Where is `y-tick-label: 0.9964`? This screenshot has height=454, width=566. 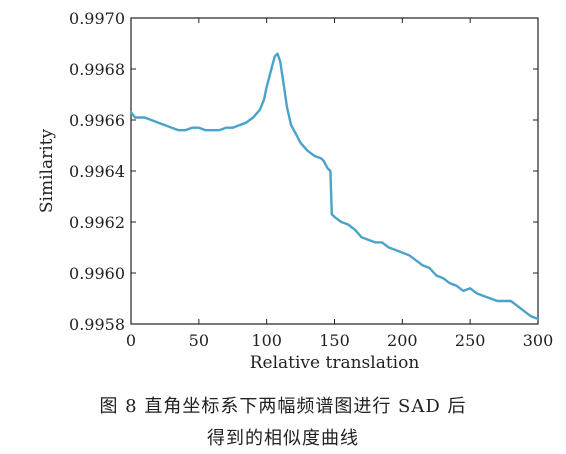
y-tick-label: 0.9964 is located at coordinates (97, 171).